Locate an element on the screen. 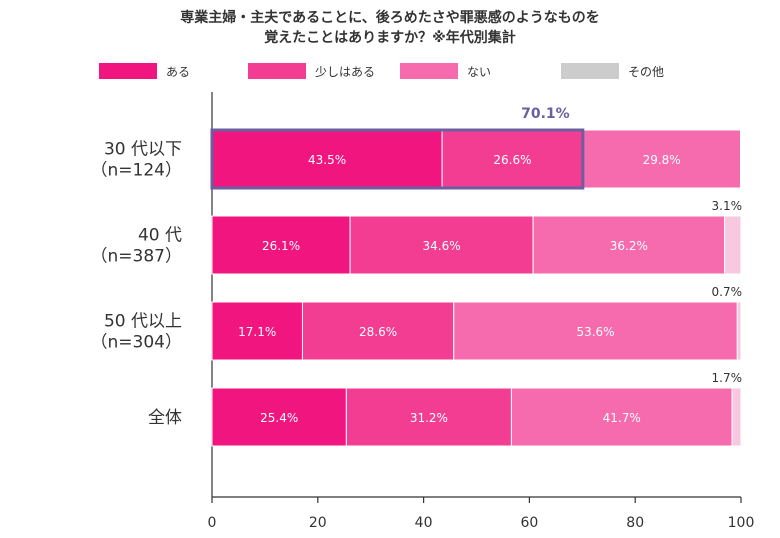 The image size is (780, 538). bar-value-label: 41.7% is located at coordinates (622, 418).